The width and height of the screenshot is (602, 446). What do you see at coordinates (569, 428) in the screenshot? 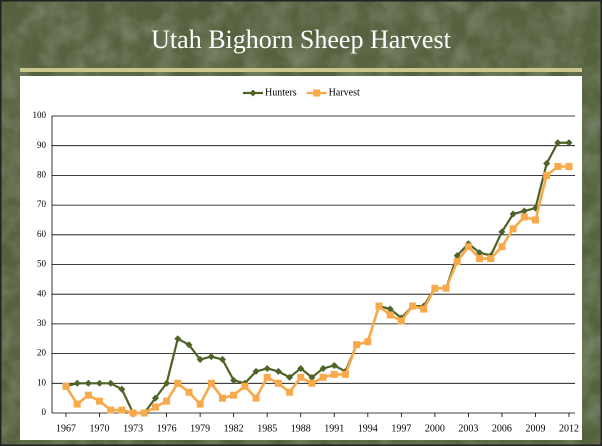
I see `x-tick-label: 2012` at bounding box center [569, 428].